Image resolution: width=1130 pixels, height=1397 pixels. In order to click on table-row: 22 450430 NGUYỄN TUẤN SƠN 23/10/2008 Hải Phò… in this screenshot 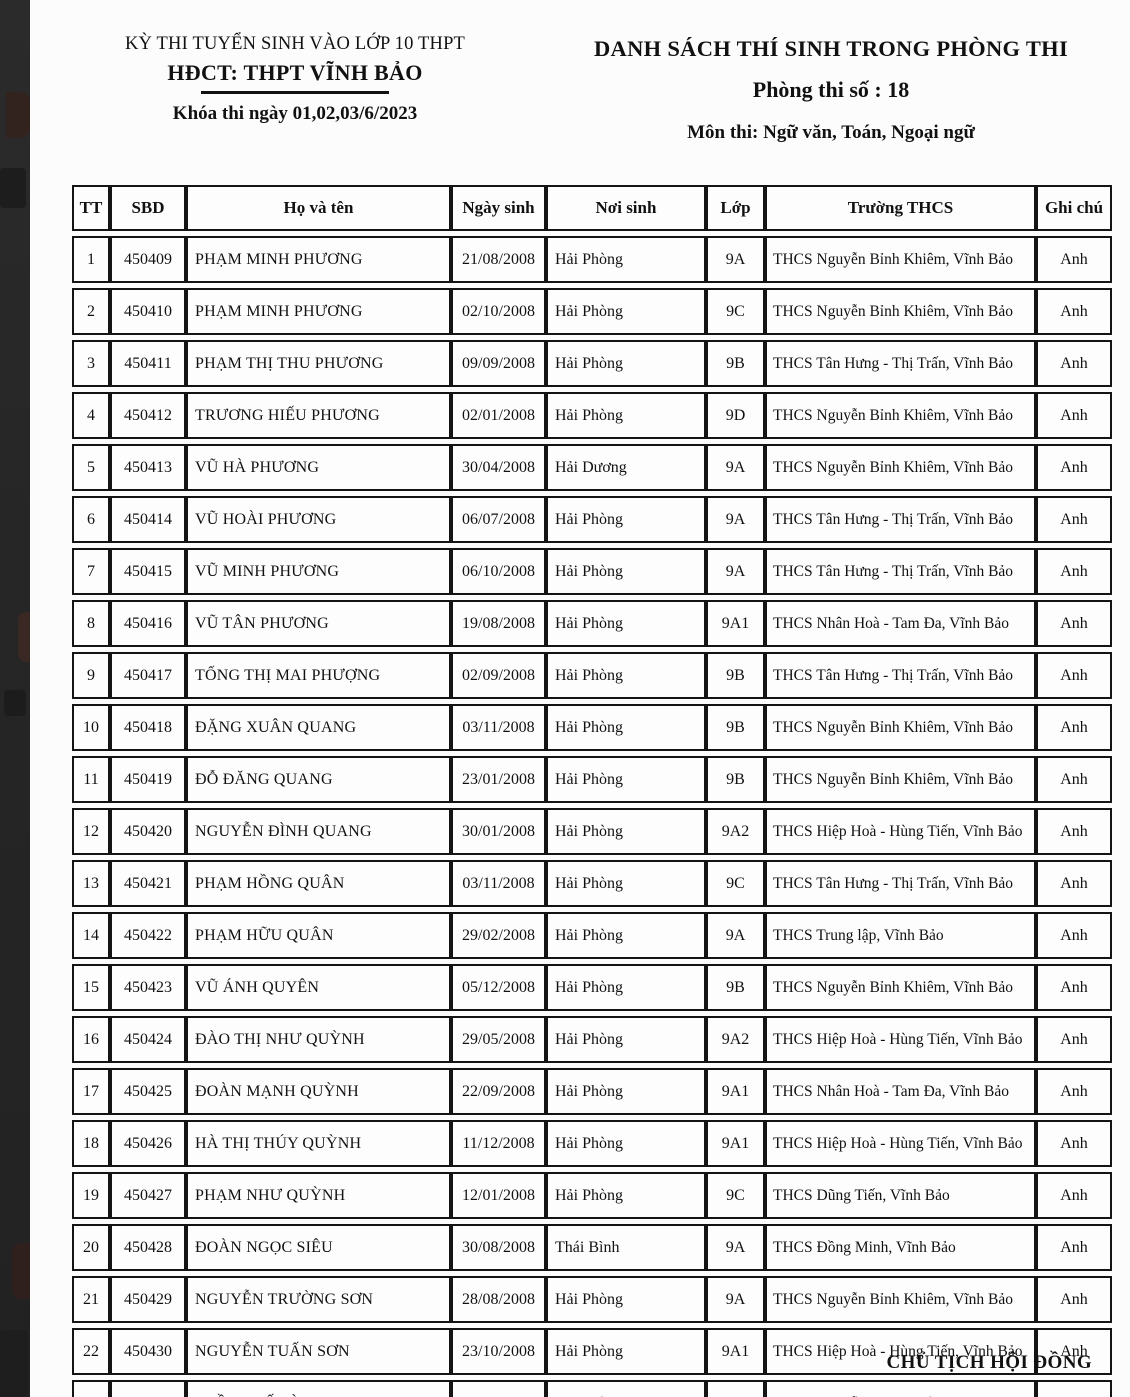, I will do `click(592, 1351)`.